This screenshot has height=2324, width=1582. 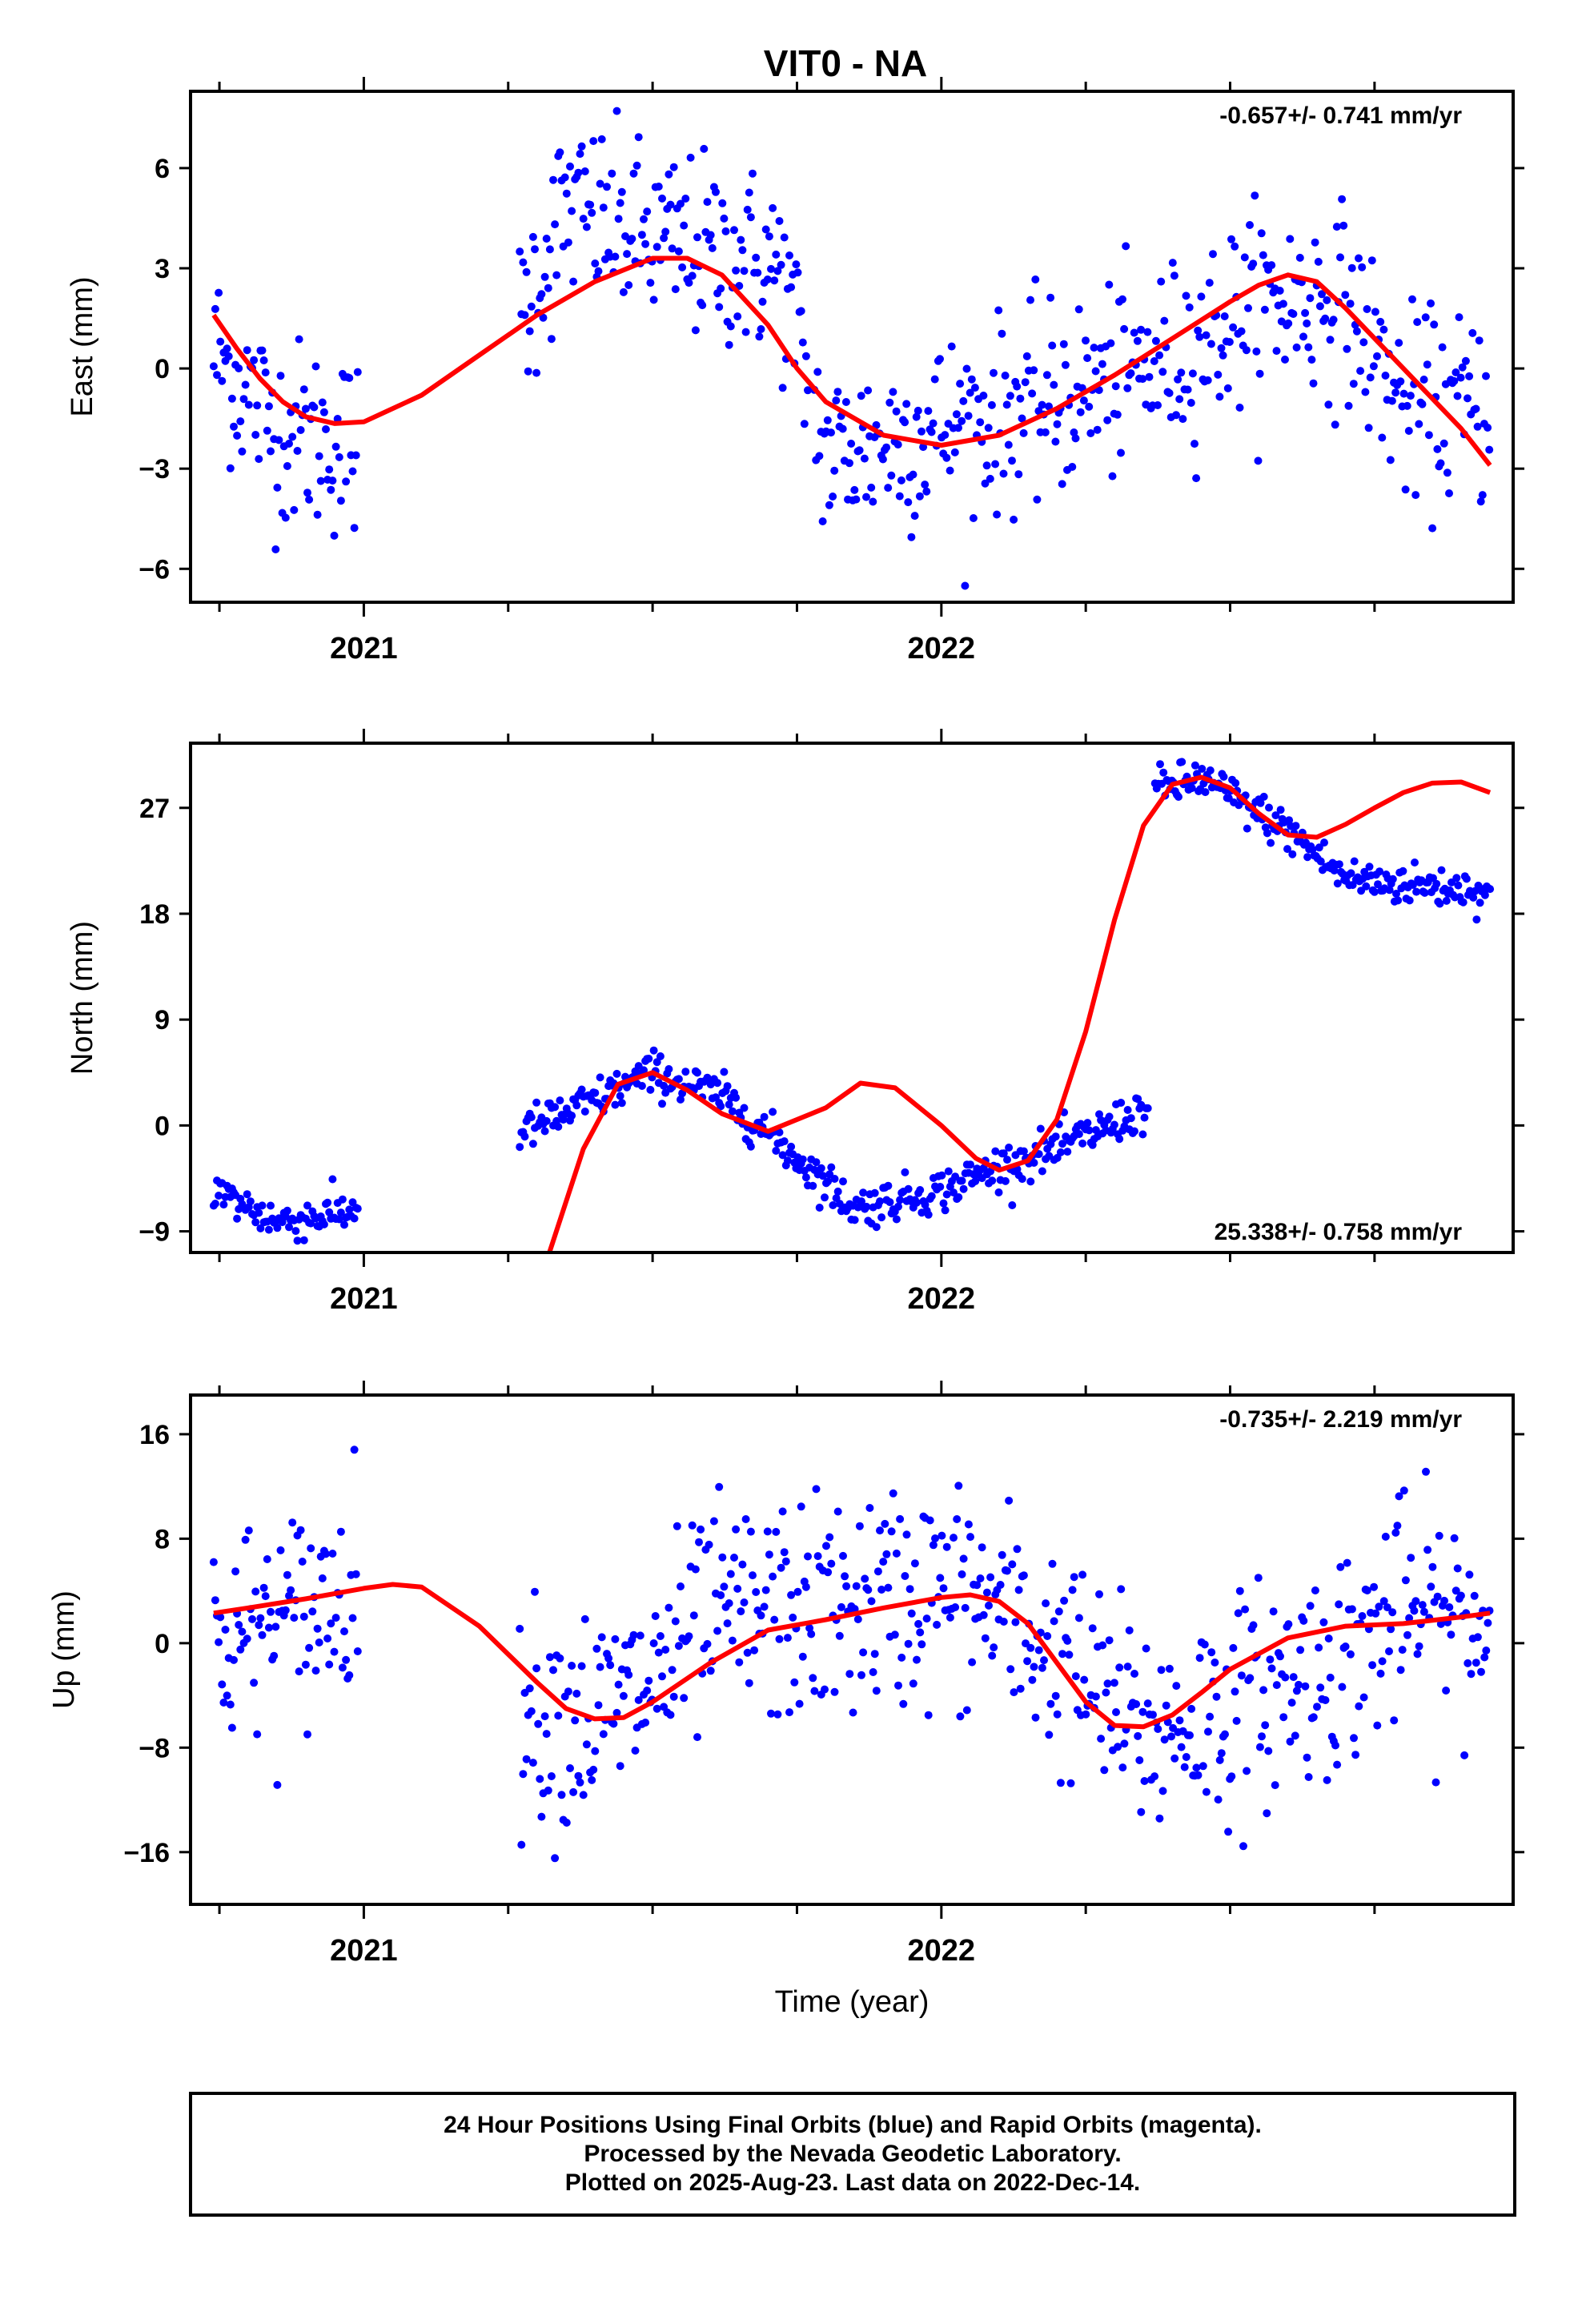 I want to click on y-tick-label: 8, so click(x=162, y=1539).